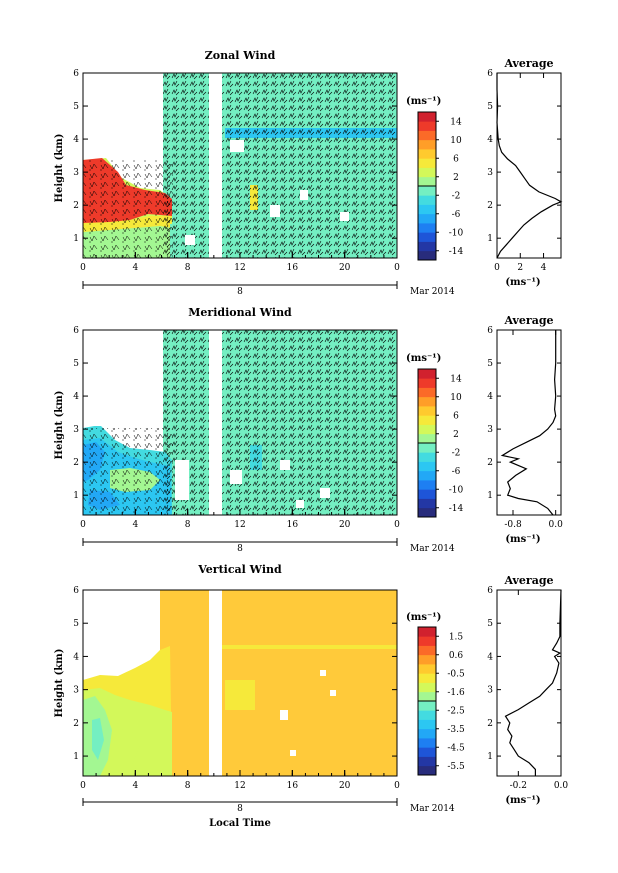  What do you see at coordinates (188, 786) in the screenshot?
I see `x-tick-label: 8` at bounding box center [188, 786].